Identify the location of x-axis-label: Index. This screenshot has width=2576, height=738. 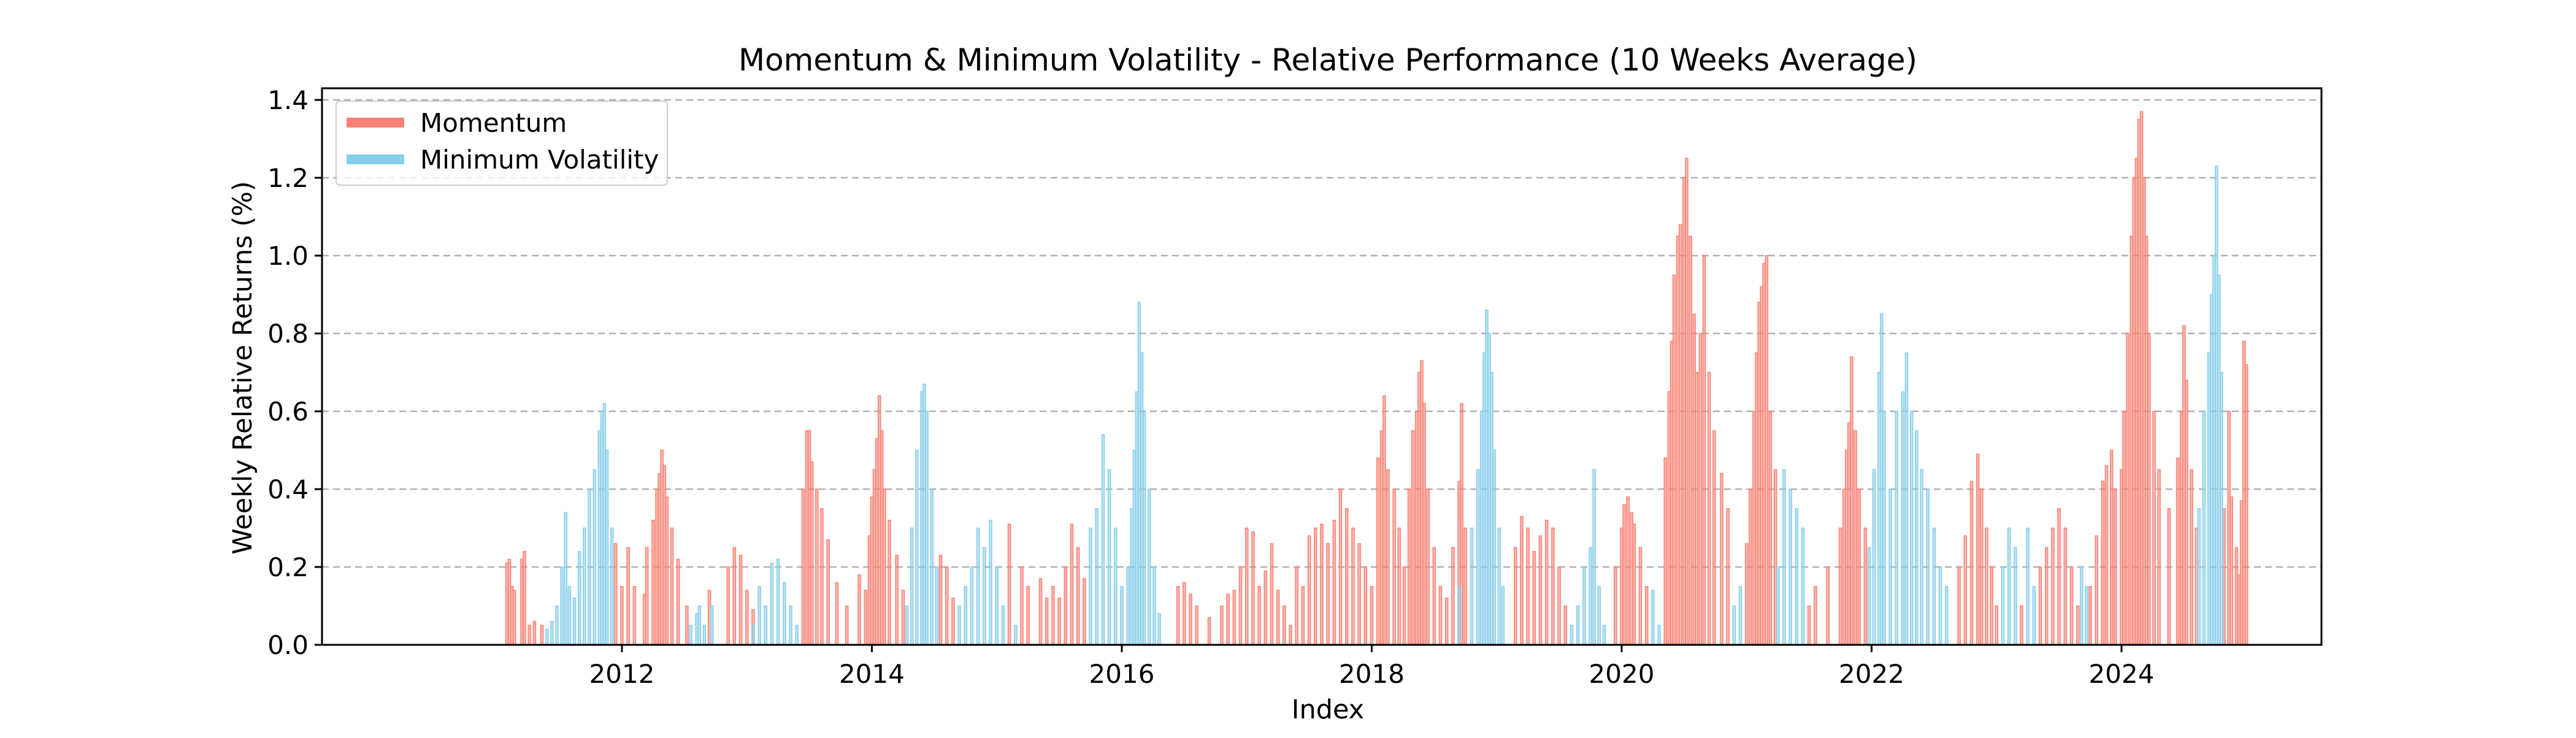
(1328, 709).